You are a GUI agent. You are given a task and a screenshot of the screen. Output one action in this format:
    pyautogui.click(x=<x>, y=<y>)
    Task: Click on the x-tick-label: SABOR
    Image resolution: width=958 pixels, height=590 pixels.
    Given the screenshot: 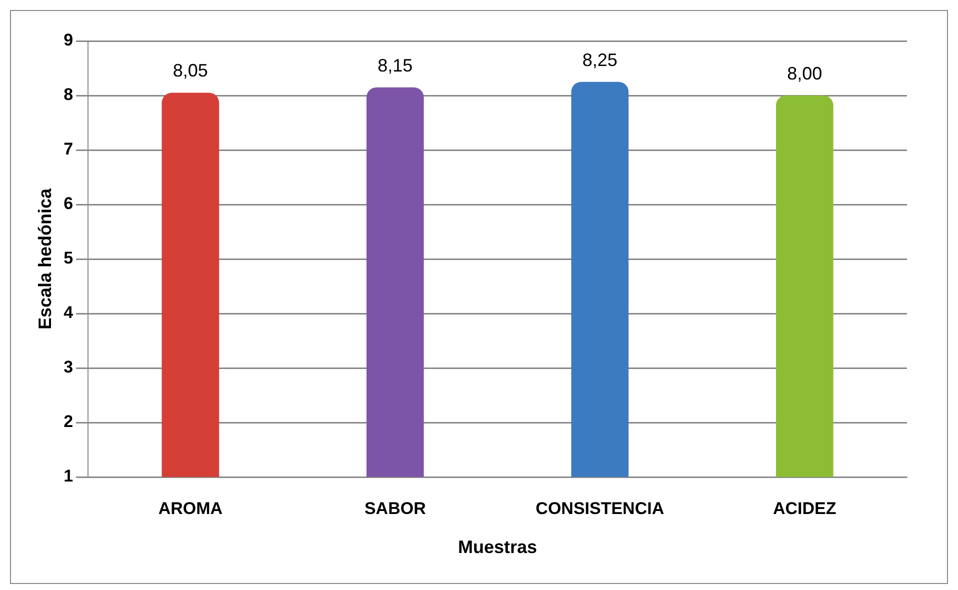 What is the action you would take?
    pyautogui.click(x=395, y=508)
    